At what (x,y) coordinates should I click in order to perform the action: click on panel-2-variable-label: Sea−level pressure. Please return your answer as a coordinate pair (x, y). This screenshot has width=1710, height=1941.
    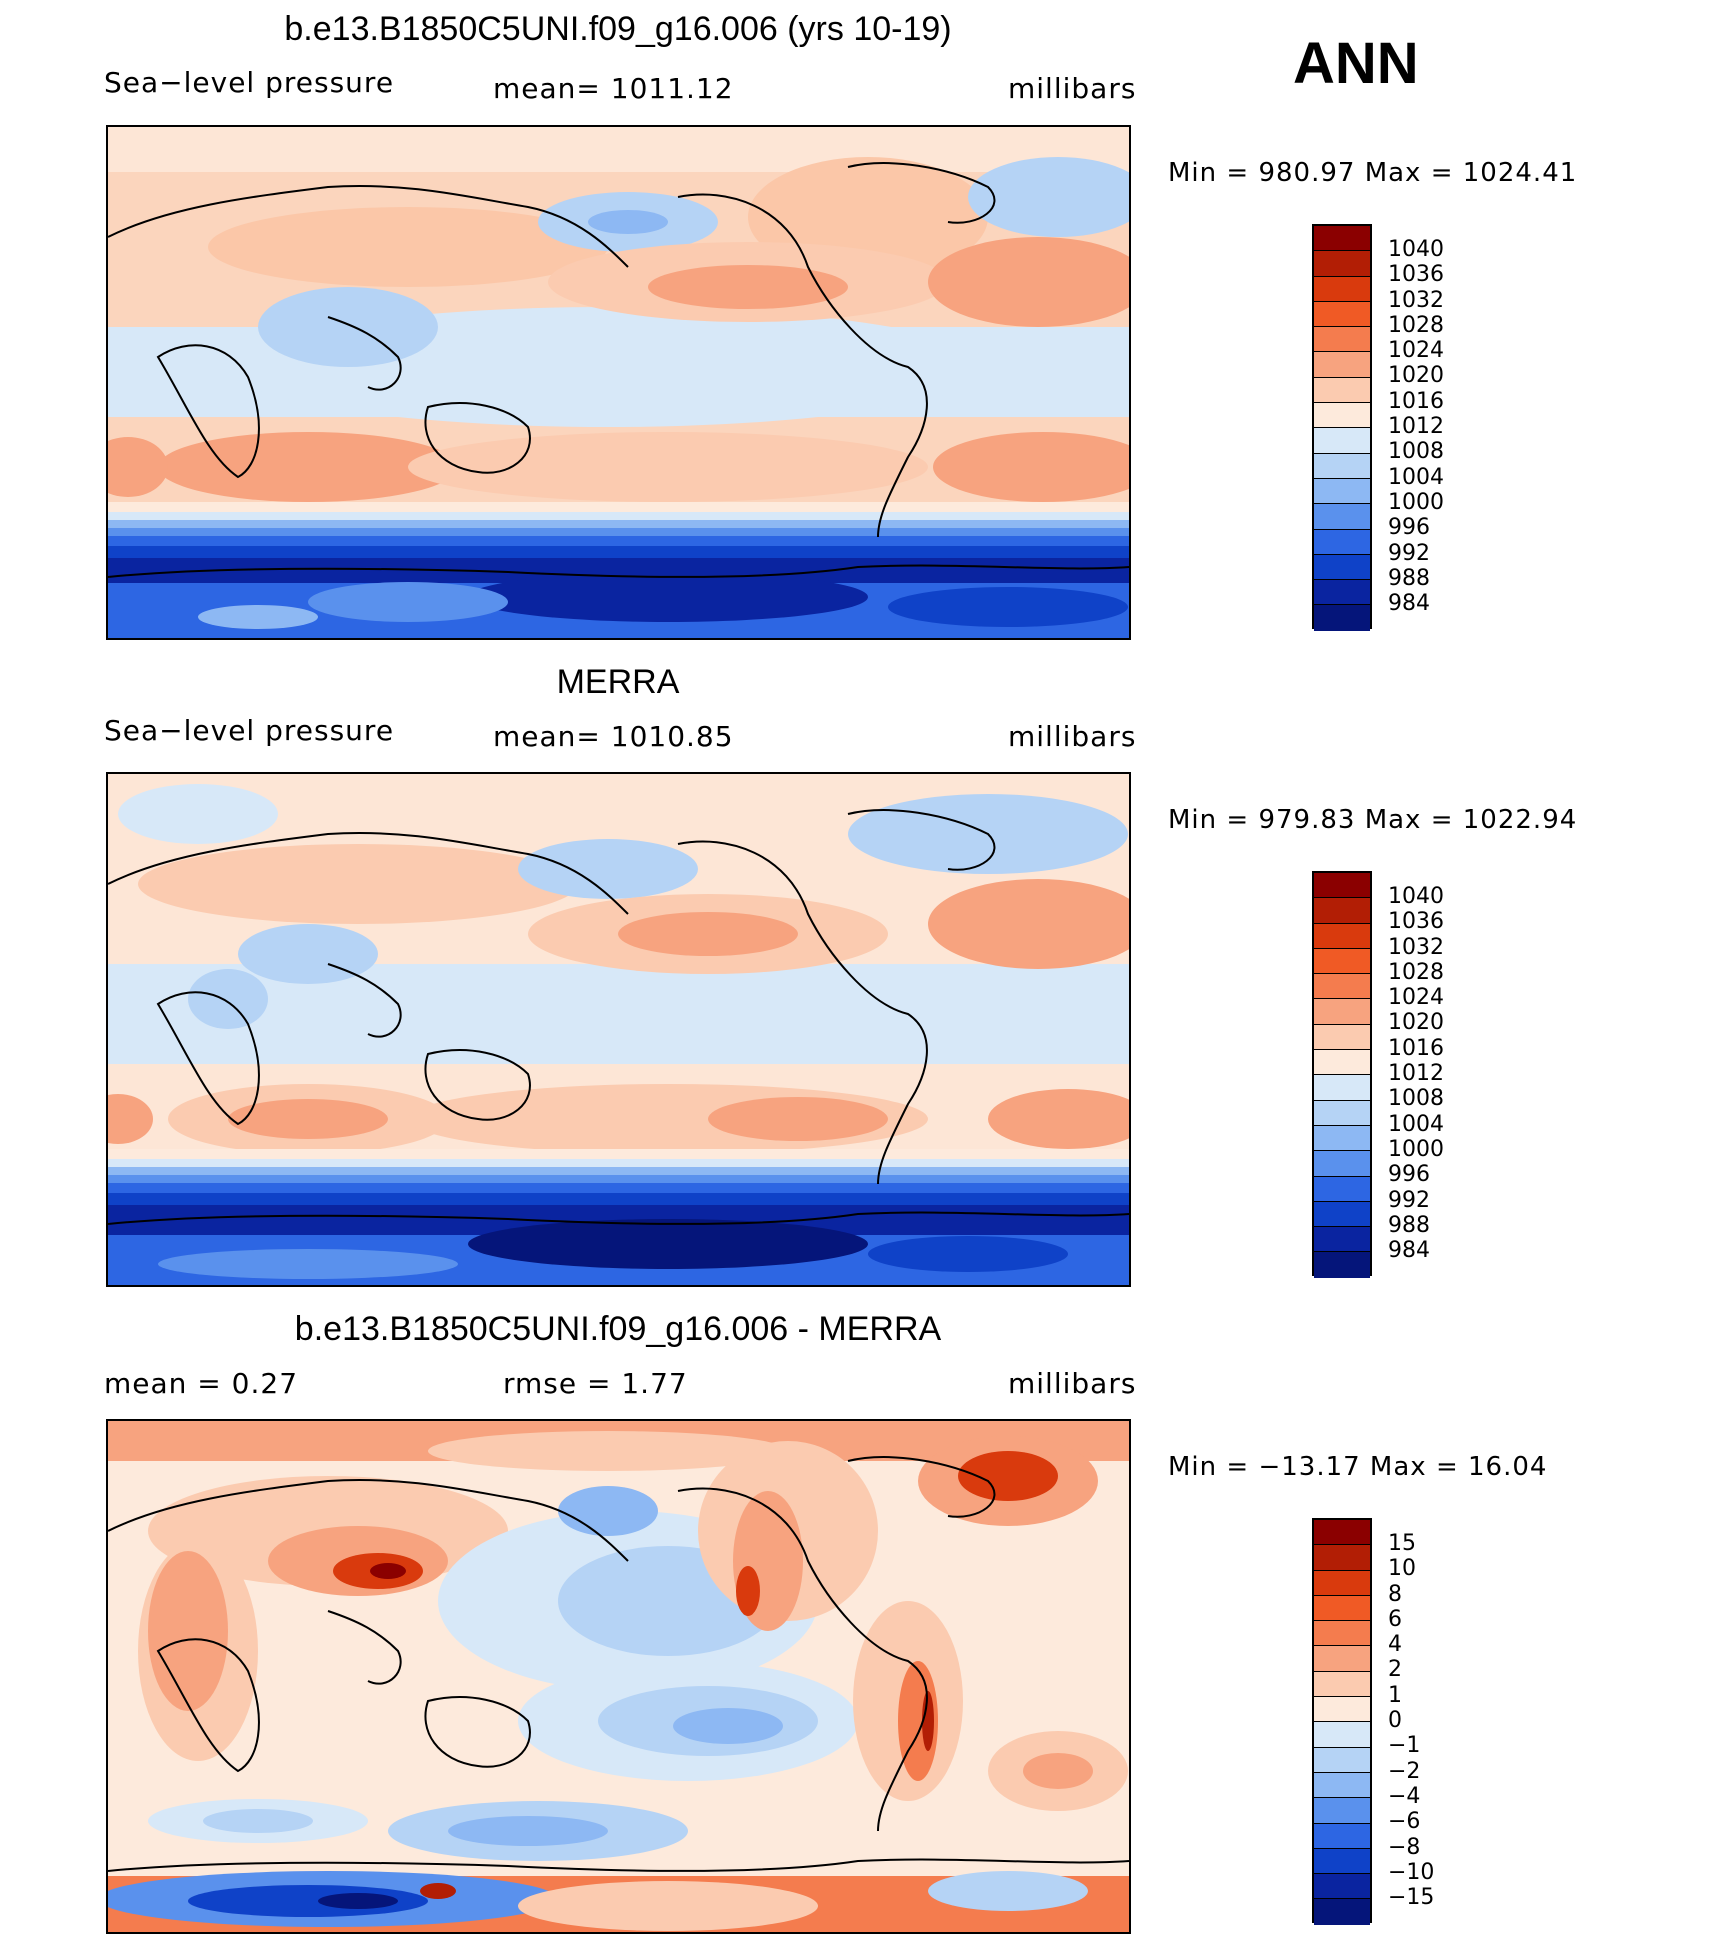
    Looking at the image, I should click on (249, 730).